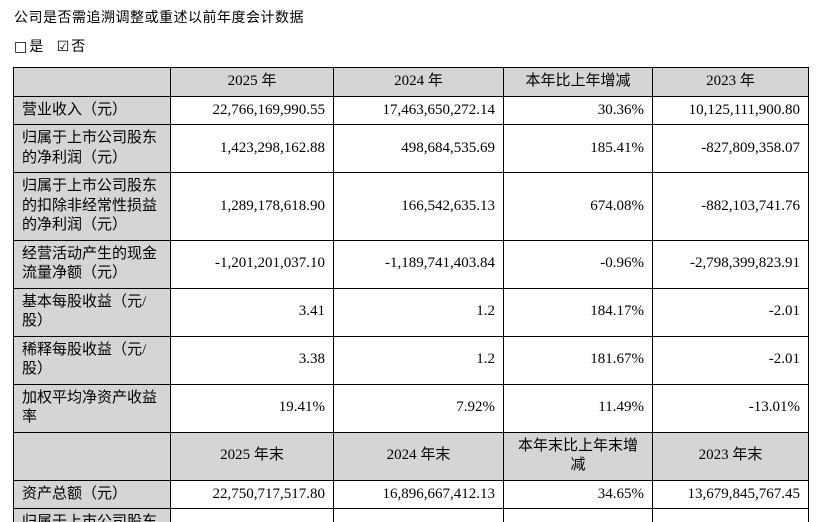 The width and height of the screenshot is (822, 522). What do you see at coordinates (159, 18) in the screenshot?
I see `restatement-question: 公司是否需追溯调整或重述以前年度会计数据` at bounding box center [159, 18].